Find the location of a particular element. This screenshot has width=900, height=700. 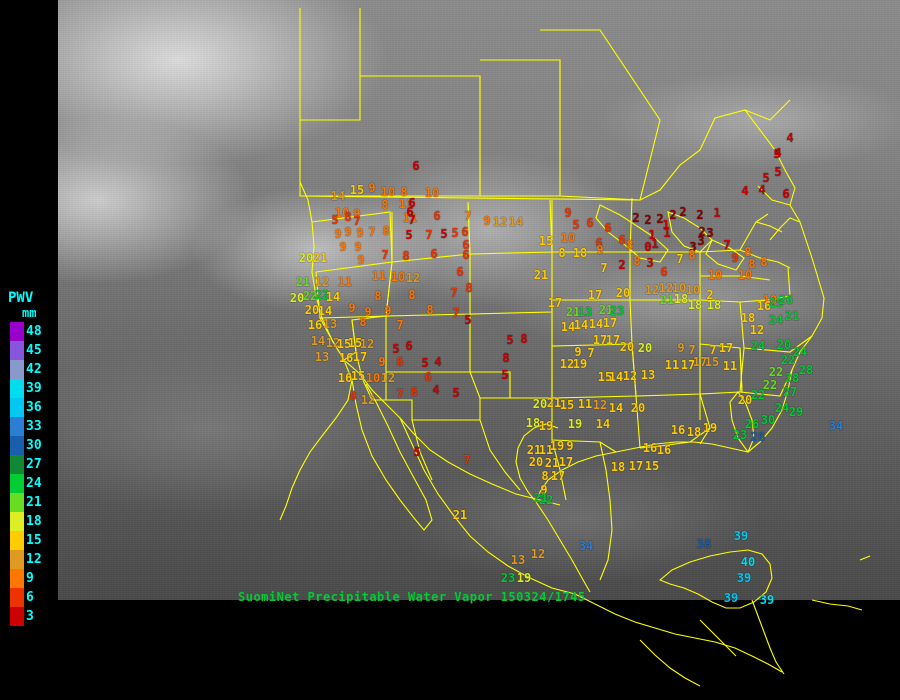

pwv-value-label: 4 is located at coordinates (436, 390).